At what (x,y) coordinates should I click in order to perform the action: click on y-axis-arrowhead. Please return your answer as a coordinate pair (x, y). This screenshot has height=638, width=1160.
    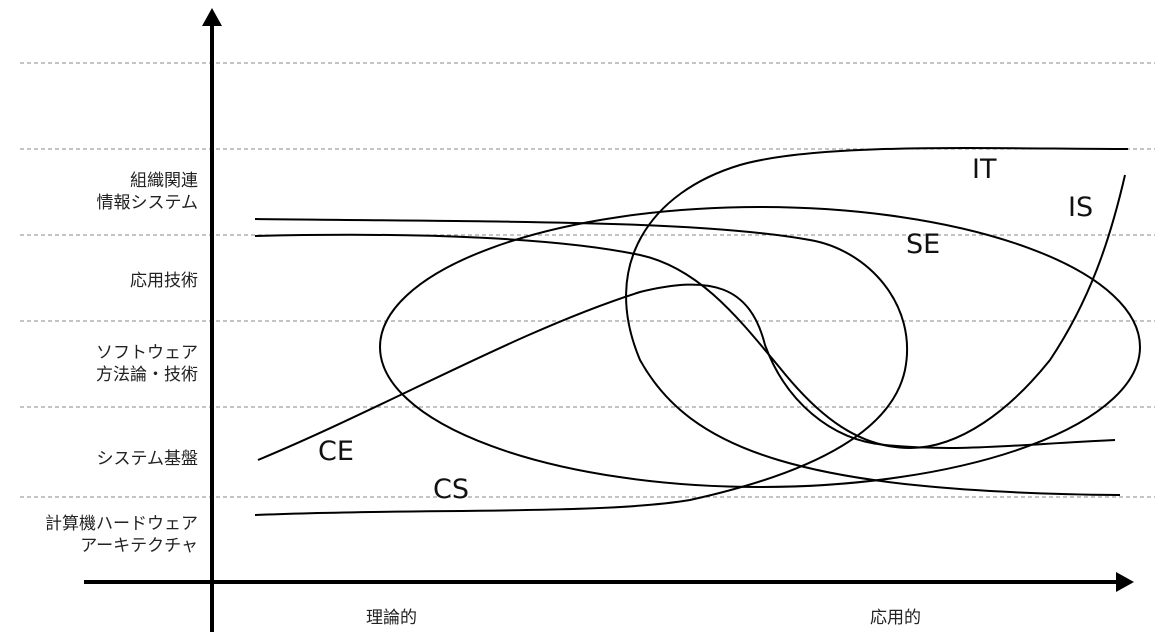
    Looking at the image, I should click on (212, 17).